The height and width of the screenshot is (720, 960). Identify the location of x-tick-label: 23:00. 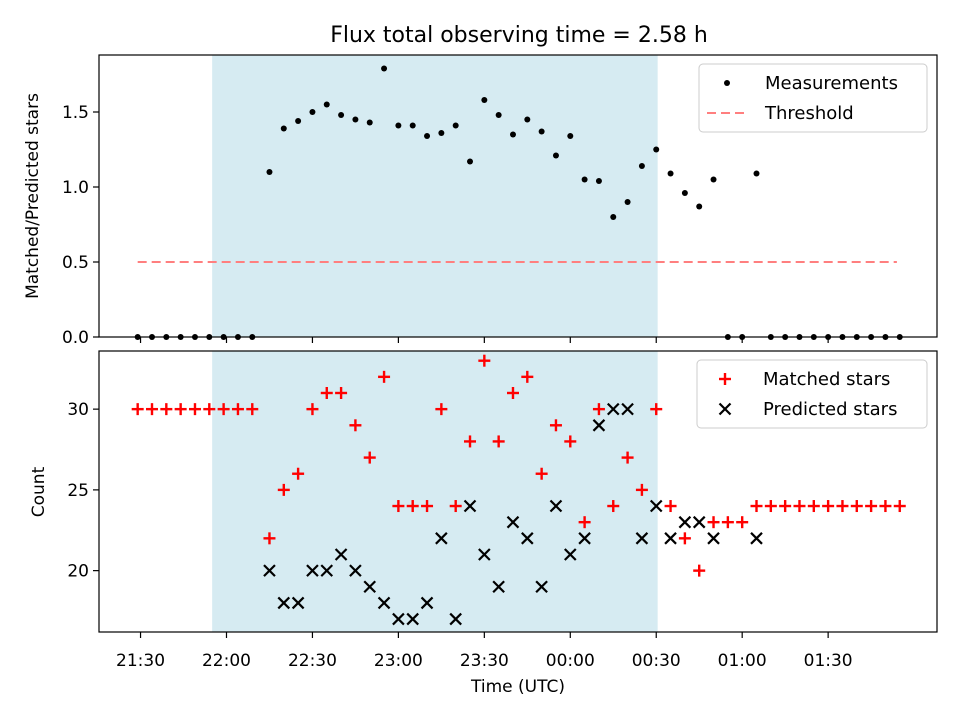
(398, 661).